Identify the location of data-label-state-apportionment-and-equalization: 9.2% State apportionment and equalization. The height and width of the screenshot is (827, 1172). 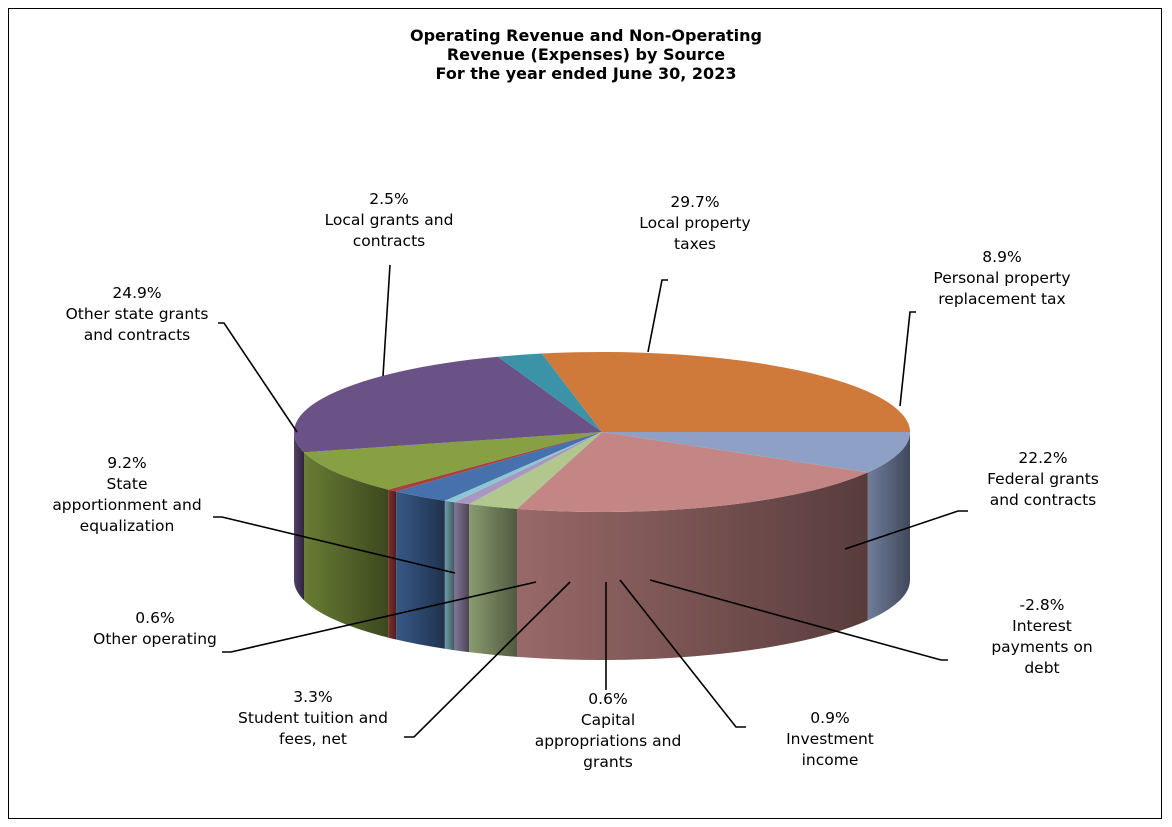
(126, 494).